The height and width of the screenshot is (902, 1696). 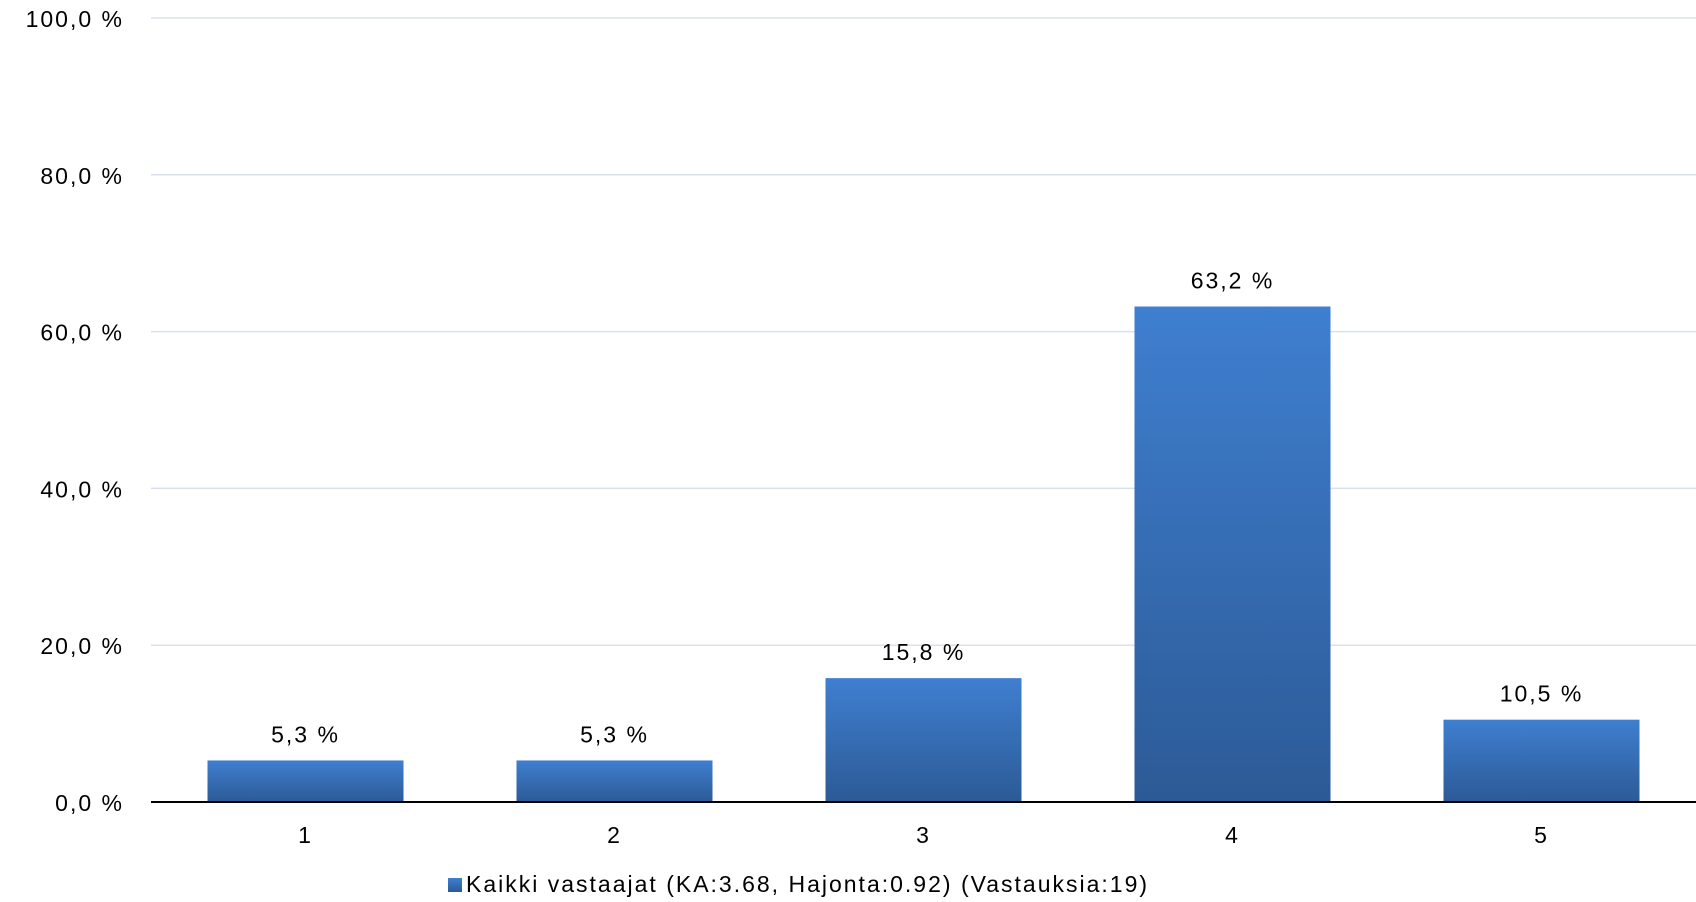 I want to click on x-tick-label: 5, so click(x=1541, y=835).